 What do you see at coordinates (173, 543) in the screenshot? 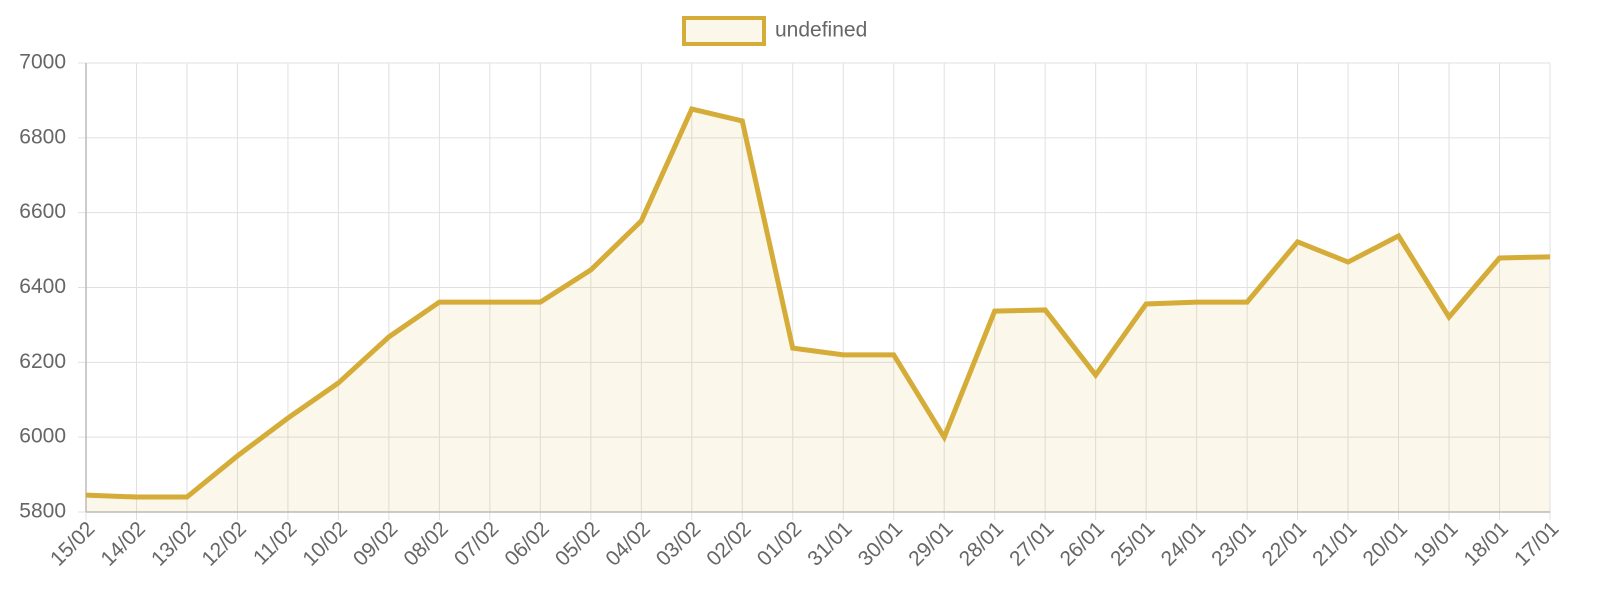
I see `x-tick-label: 13/02` at bounding box center [173, 543].